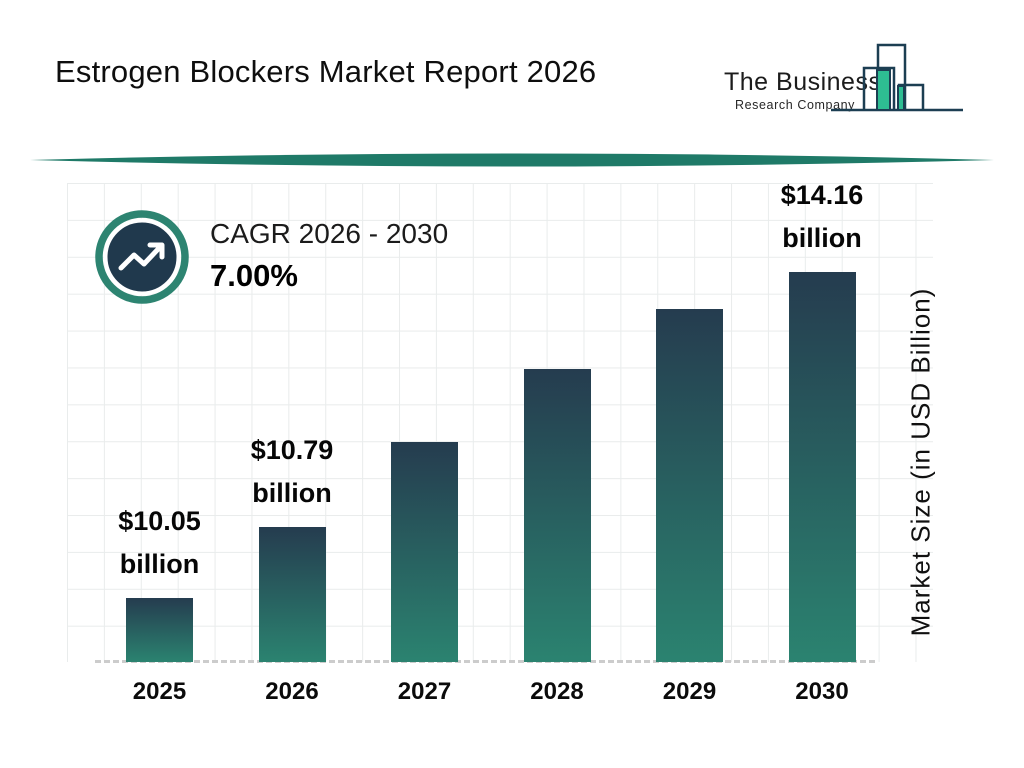  I want to click on company-logo: The Business Research Company, so click(859, 82).